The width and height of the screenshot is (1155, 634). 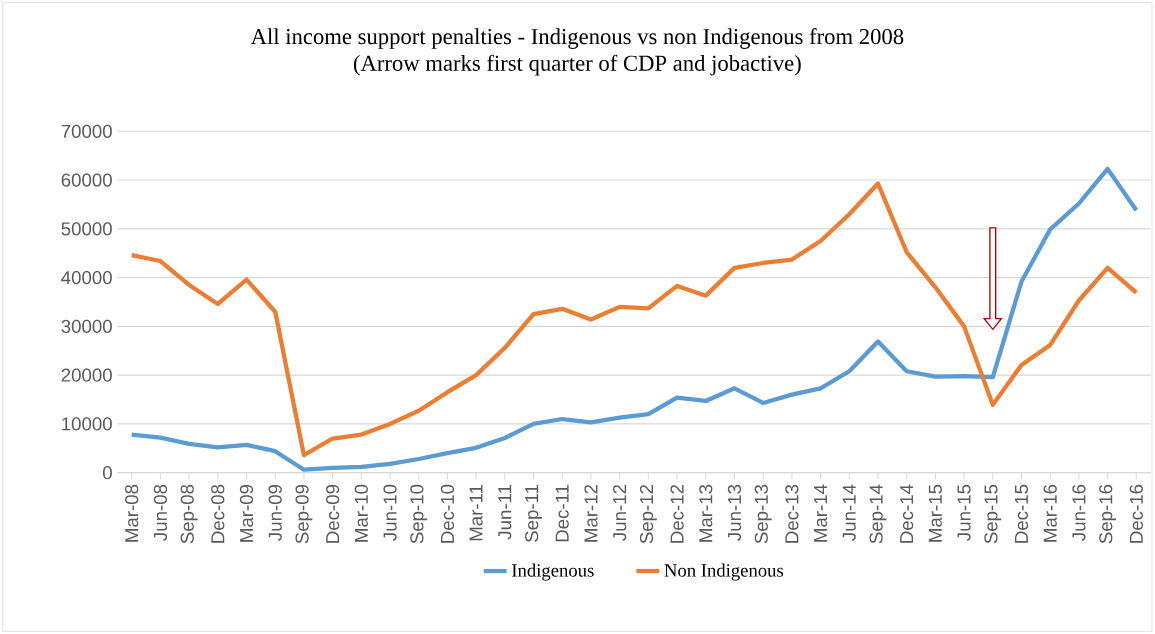 I want to click on y-tick-label: 50000, so click(x=86, y=229).